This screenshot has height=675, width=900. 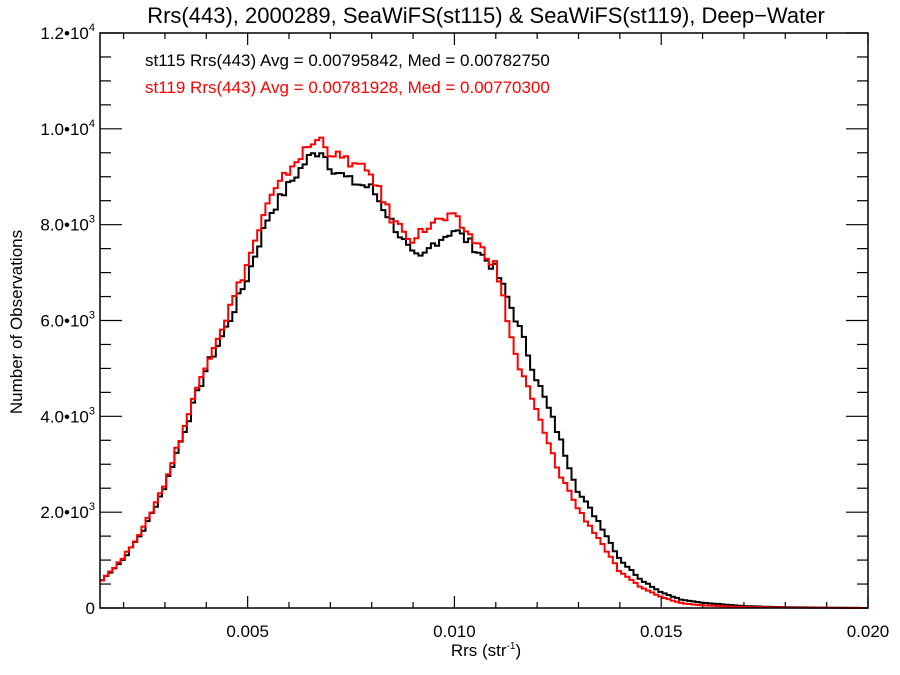 I want to click on y-tick-mantissa: 6.0•10, so click(x=64, y=321).